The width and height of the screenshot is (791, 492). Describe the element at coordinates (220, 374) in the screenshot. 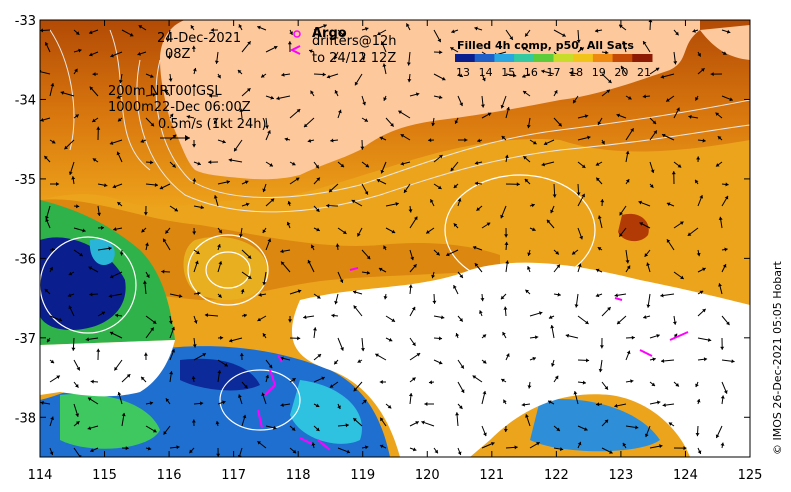

I see `sst-south-dark` at that location.